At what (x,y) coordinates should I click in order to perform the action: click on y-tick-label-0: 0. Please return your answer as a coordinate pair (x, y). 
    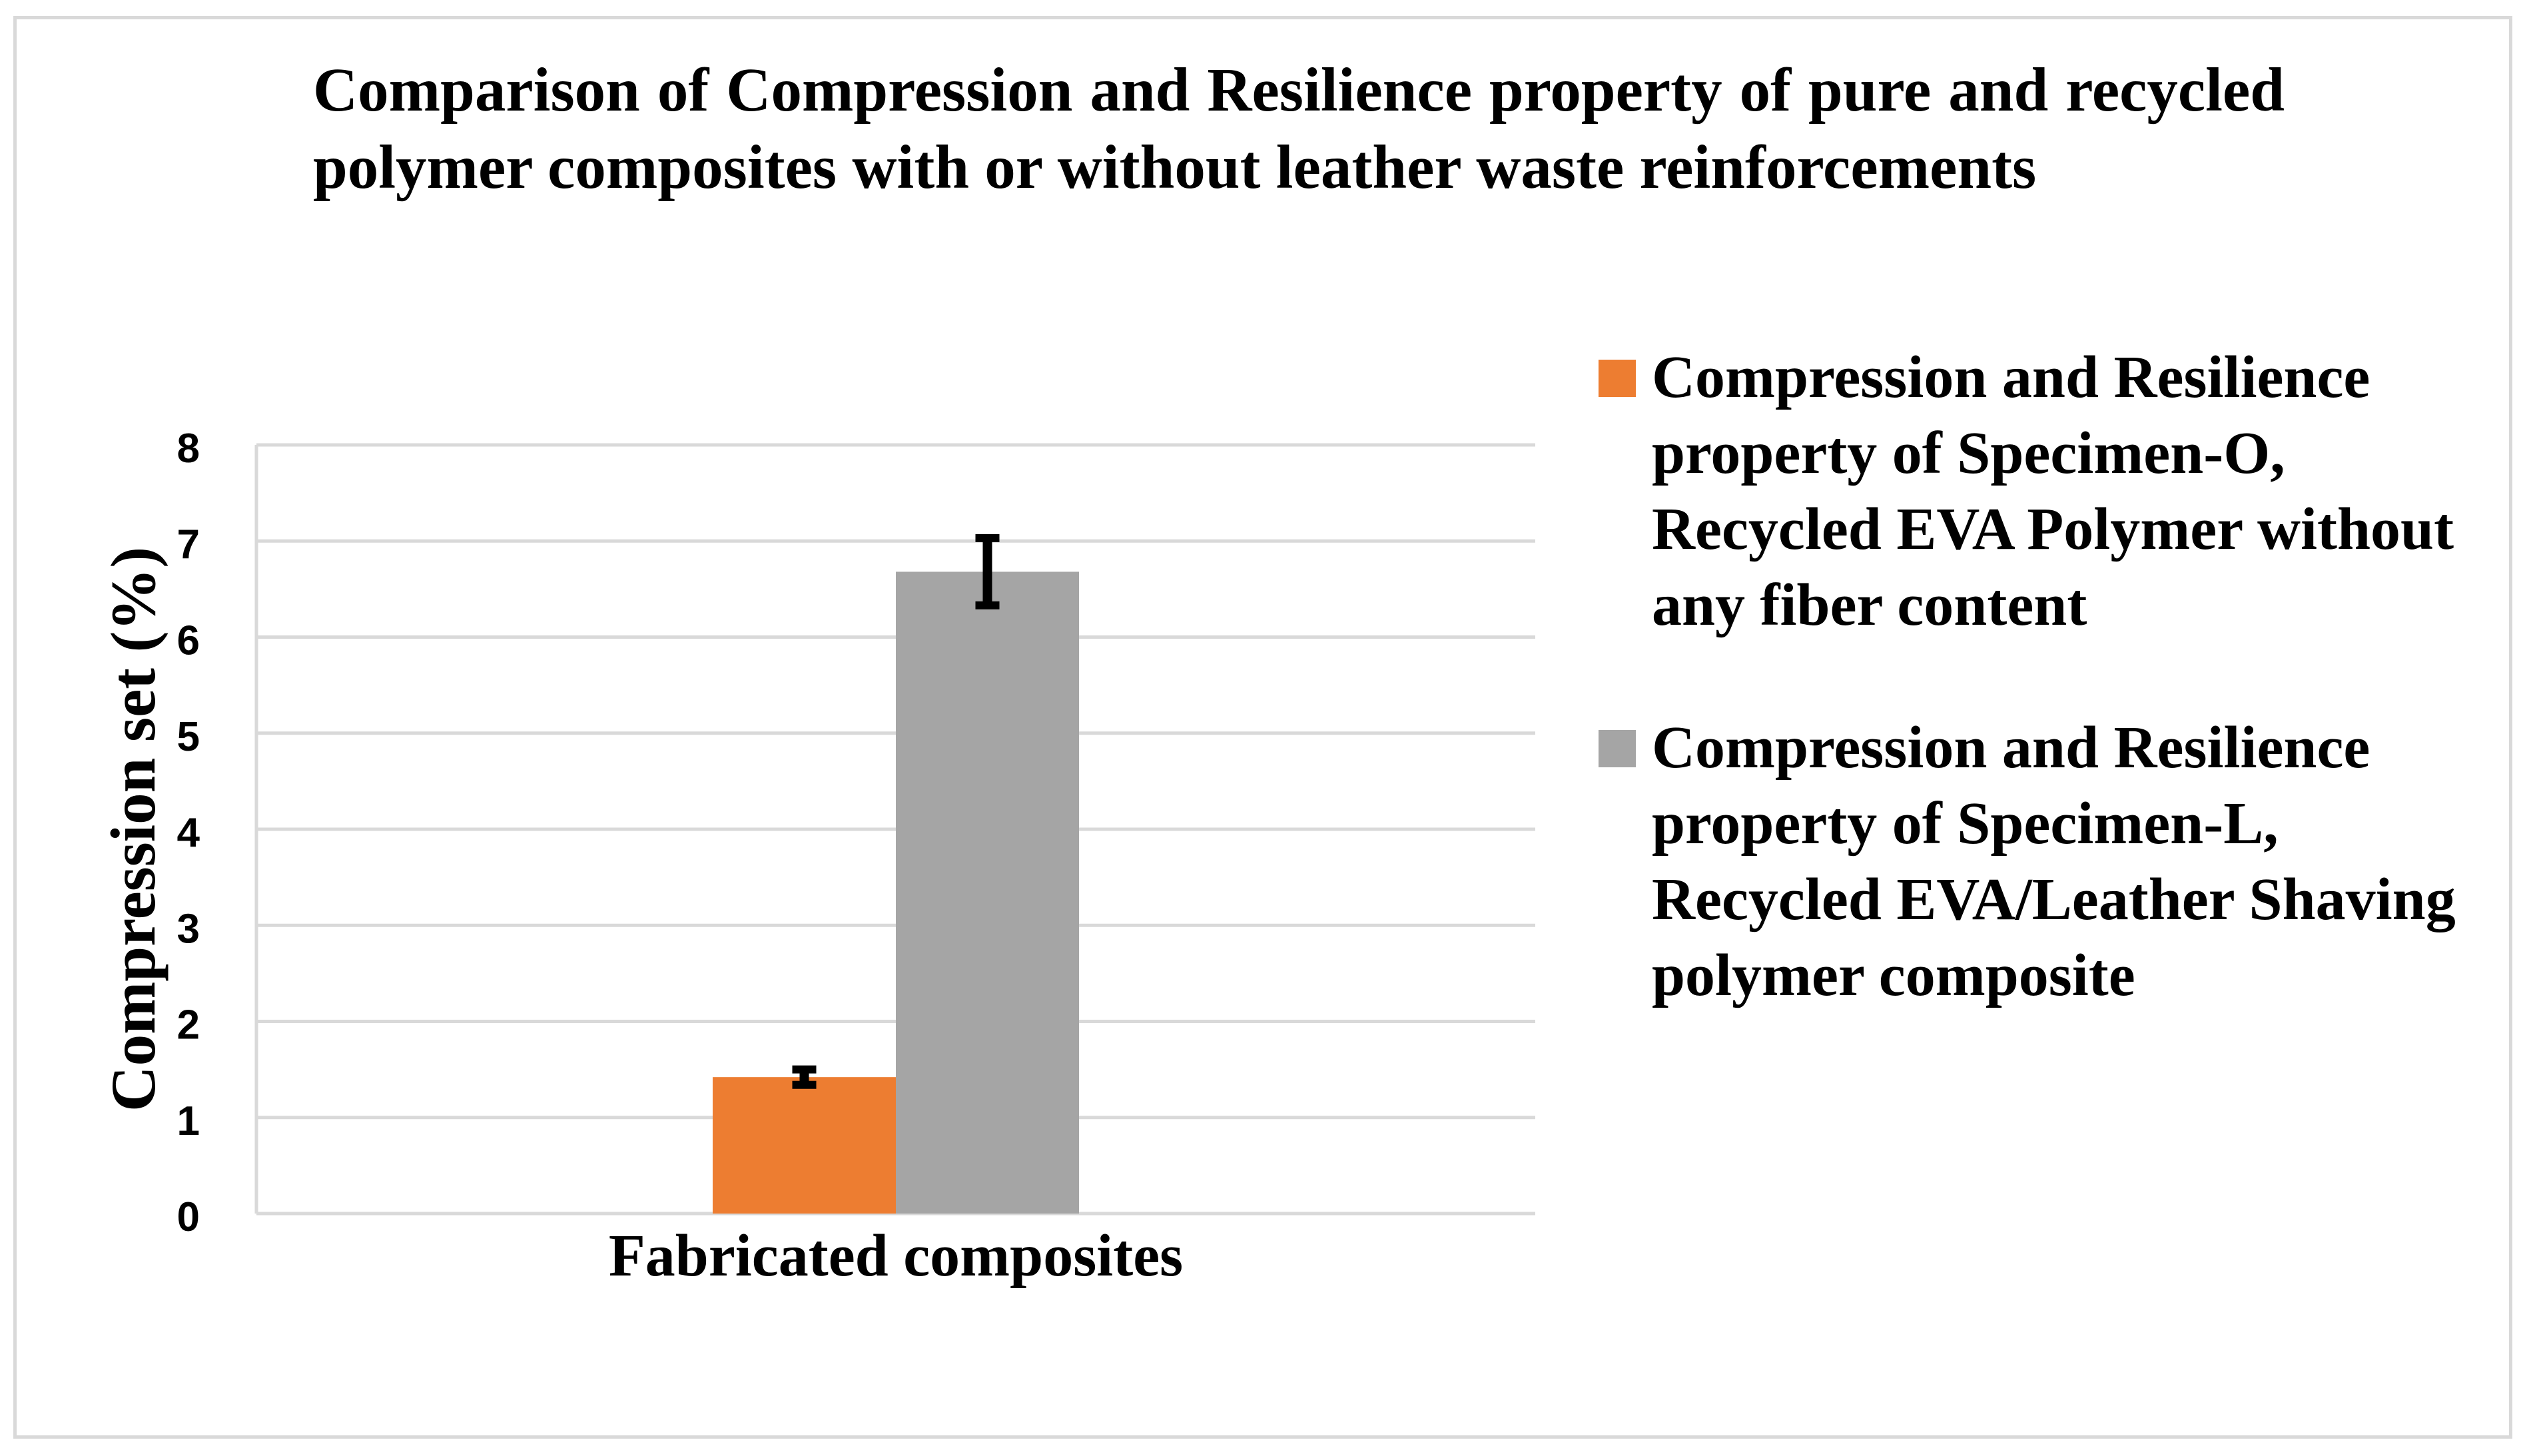
    Looking at the image, I should click on (189, 1217).